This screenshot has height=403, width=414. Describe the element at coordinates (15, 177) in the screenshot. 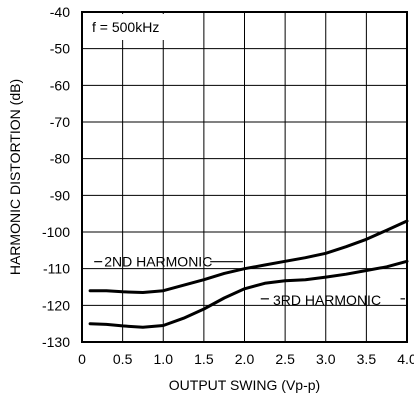

I see `y-axis-label: HARMONIC DISTORTION (dB)` at that location.